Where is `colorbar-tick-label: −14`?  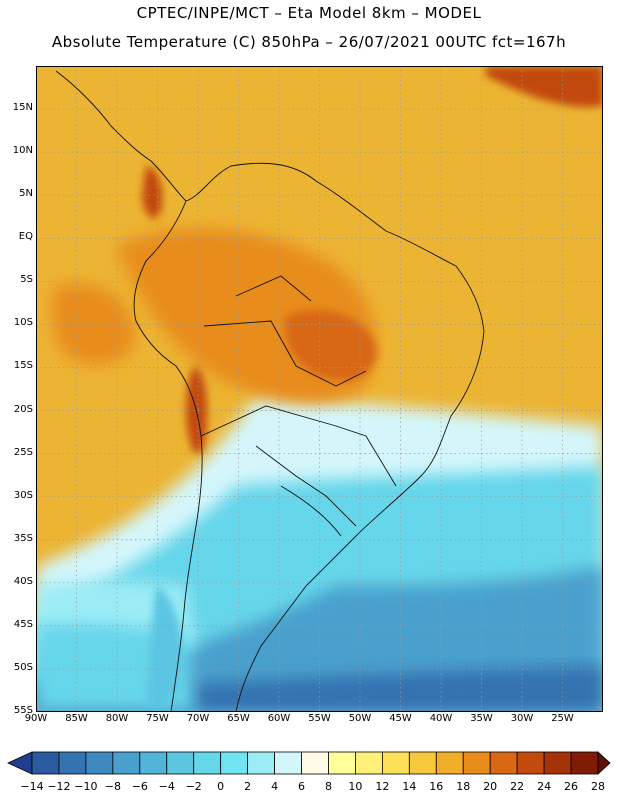 colorbar-tick-label: −14 is located at coordinates (32, 786).